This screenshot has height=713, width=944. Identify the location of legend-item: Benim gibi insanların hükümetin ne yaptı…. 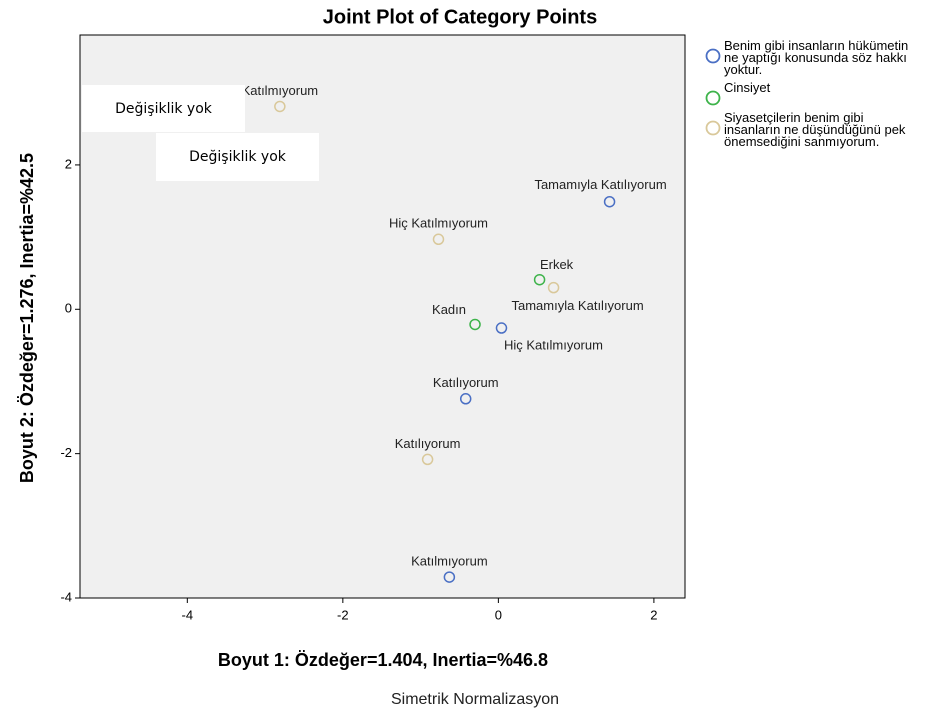
(812, 57).